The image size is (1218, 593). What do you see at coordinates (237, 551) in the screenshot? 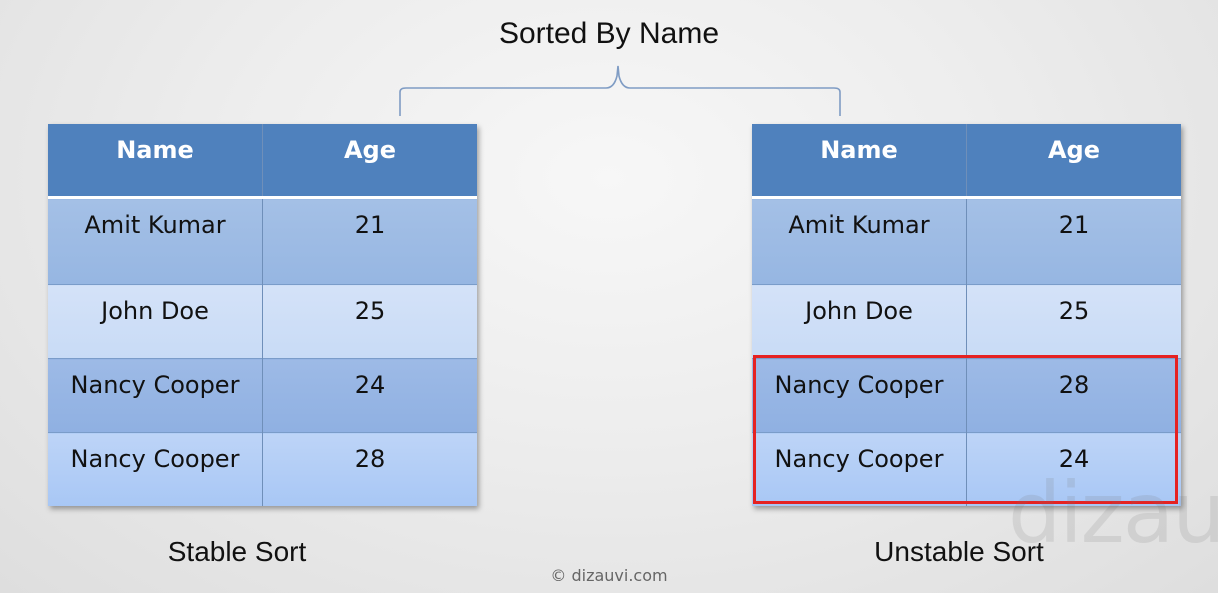
I see `stable-sort-caption: Stable Sort` at bounding box center [237, 551].